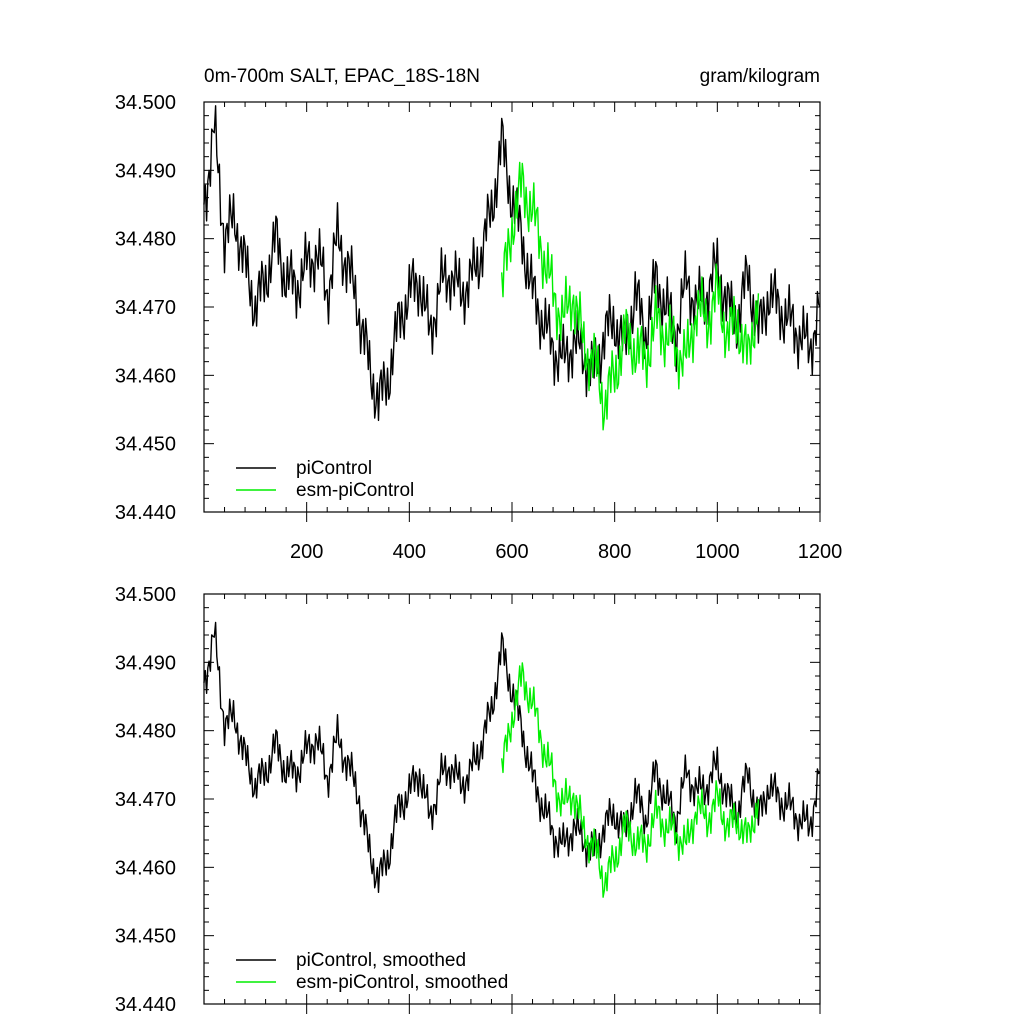  What do you see at coordinates (306, 552) in the screenshot?
I see `x-tick-label: 200` at bounding box center [306, 552].